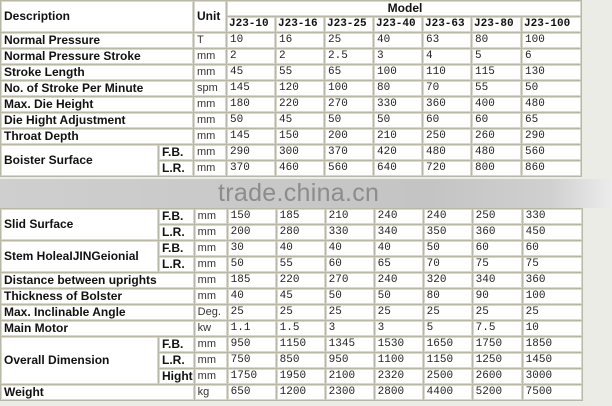 This screenshot has width=612, height=406. I want to click on value-cell: 1950, so click(300, 376).